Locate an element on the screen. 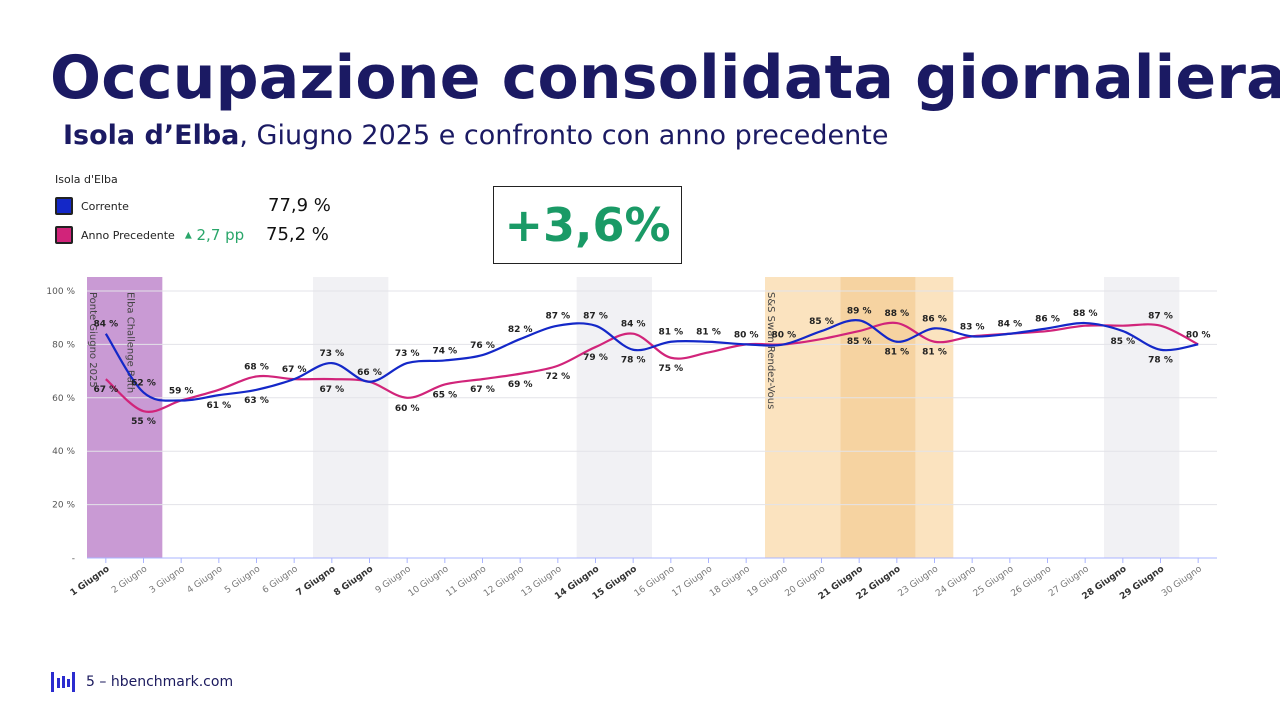 The width and height of the screenshot is (1280, 720). data-label-precedente-9: 60 % is located at coordinates (407, 409).